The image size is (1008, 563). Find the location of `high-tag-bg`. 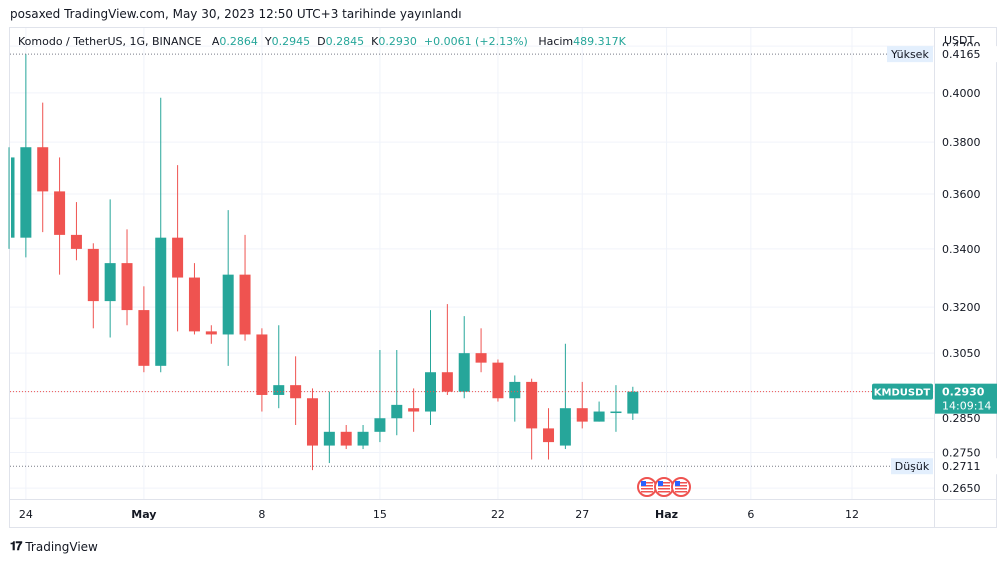

high-tag-bg is located at coordinates (910, 54).